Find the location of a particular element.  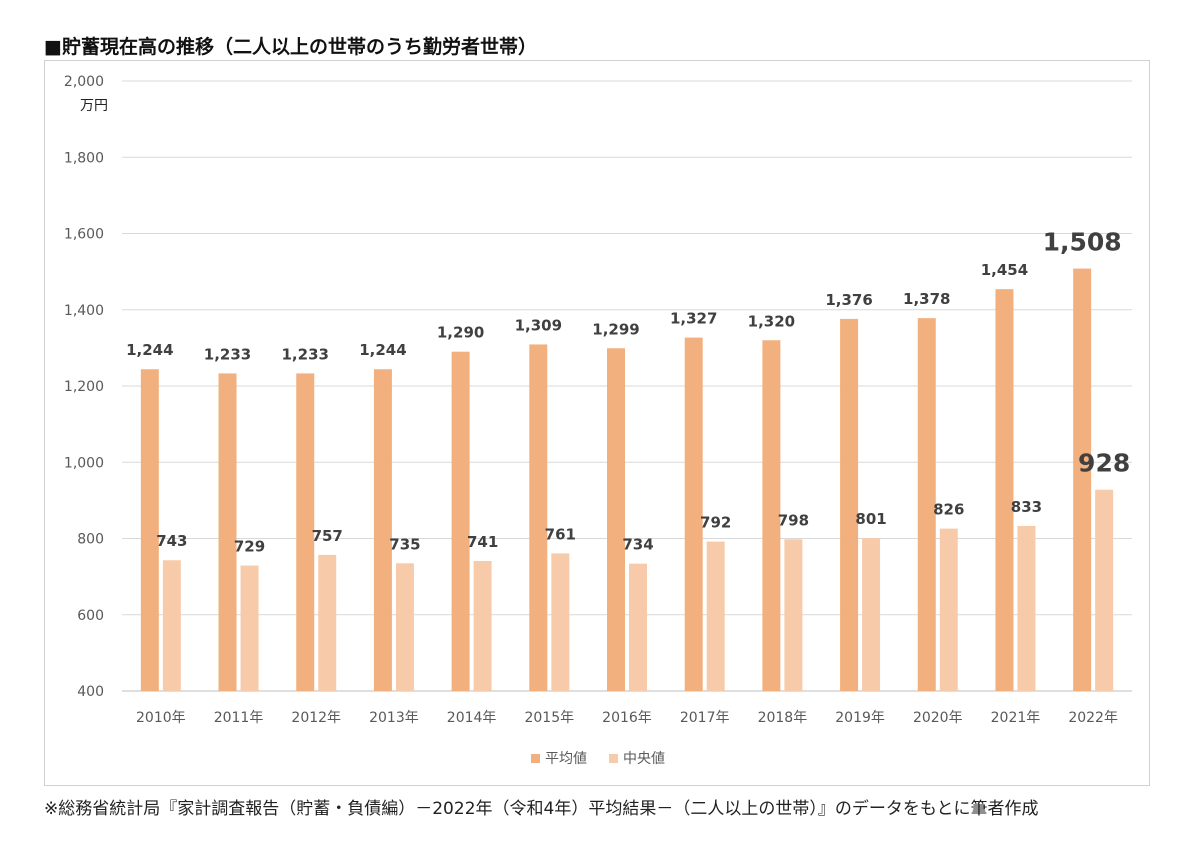

y-axis-ticks: 400 600 800 1,000 1,200 1,400 1,600 1,800 2,000 is located at coordinates (84, 387).